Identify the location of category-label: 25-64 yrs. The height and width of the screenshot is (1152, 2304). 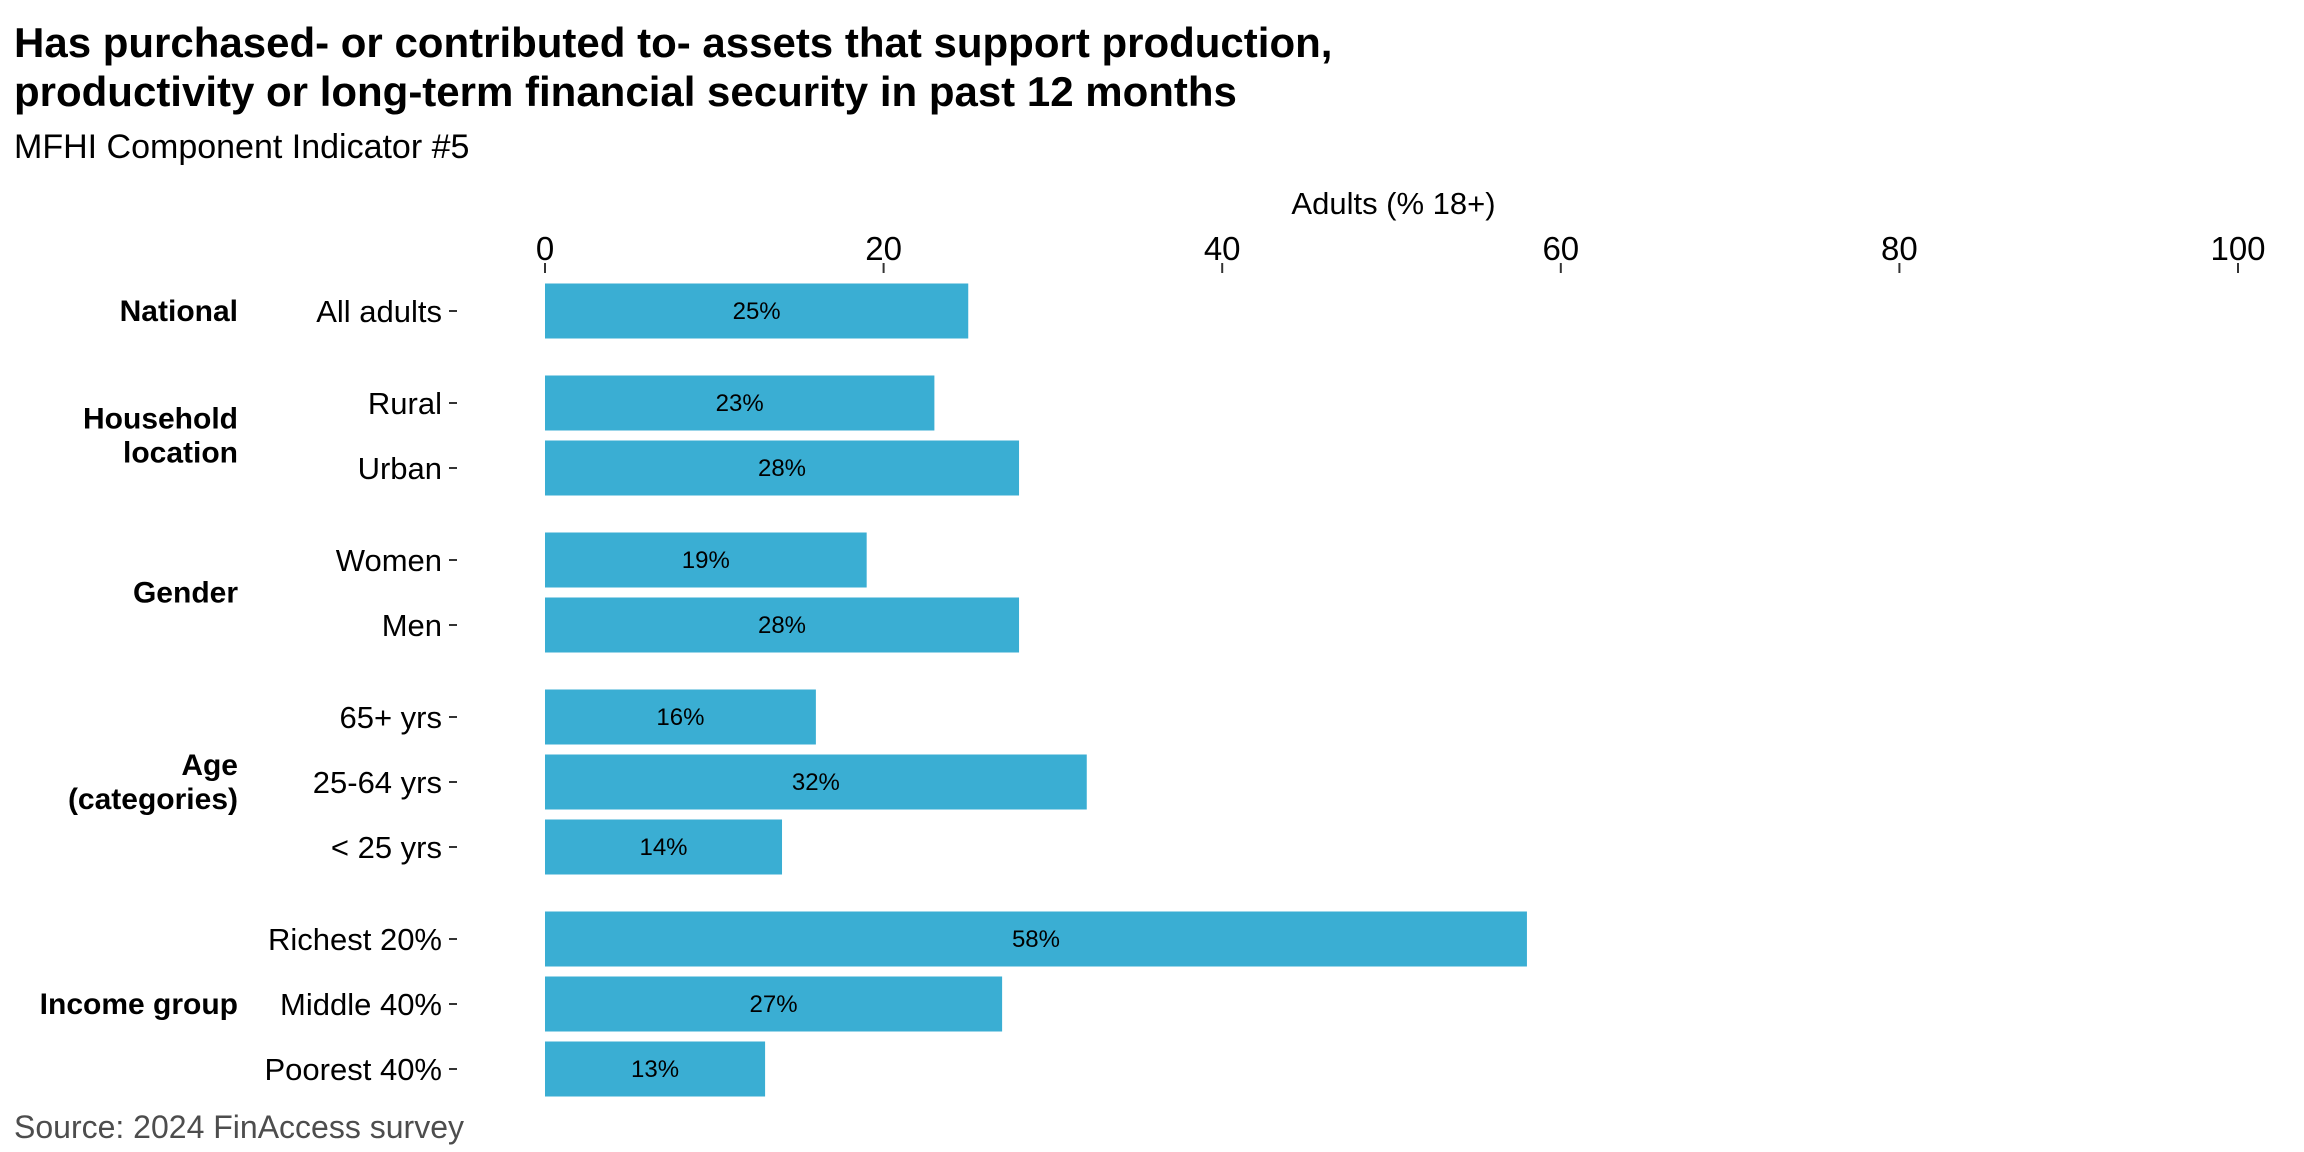
(377, 782).